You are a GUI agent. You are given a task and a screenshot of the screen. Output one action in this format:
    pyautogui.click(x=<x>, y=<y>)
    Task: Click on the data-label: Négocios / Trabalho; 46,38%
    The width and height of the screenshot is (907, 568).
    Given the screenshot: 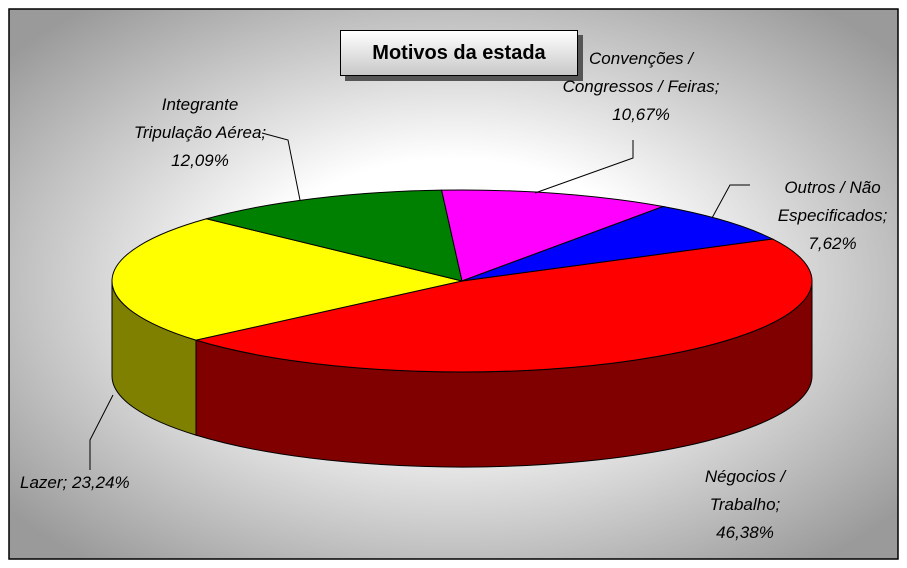 What is the action you would take?
    pyautogui.click(x=745, y=505)
    